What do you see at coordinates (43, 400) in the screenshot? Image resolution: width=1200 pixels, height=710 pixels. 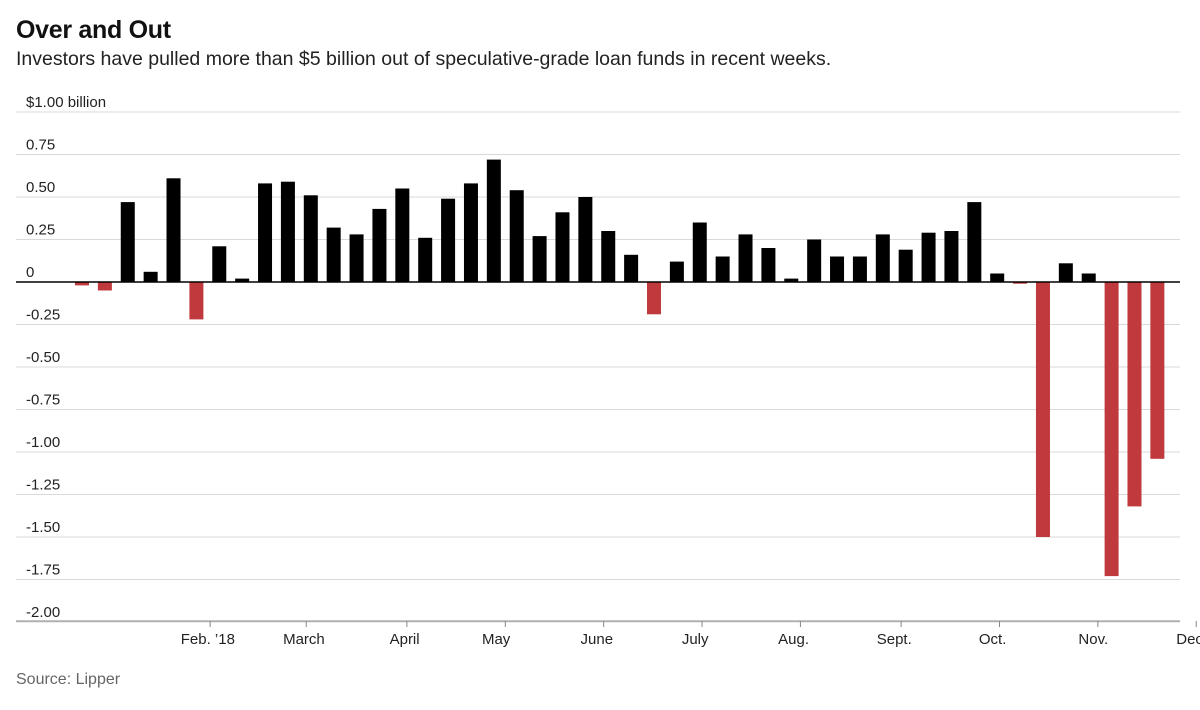 I see `y-tick-label: -0.75` at bounding box center [43, 400].